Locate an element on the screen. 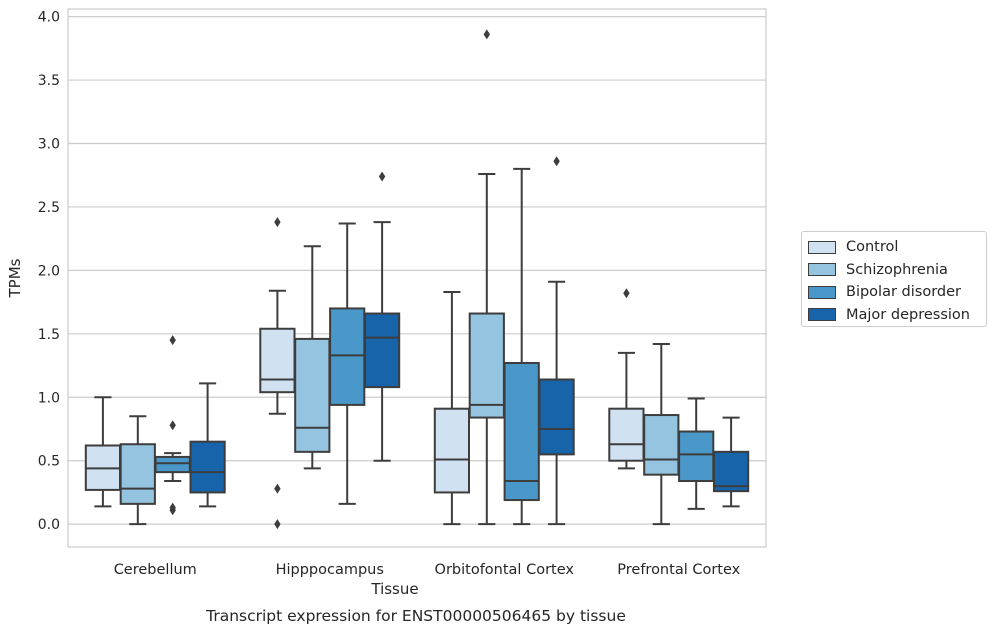  box-hipppocampus-schizophrenia is located at coordinates (312, 357).